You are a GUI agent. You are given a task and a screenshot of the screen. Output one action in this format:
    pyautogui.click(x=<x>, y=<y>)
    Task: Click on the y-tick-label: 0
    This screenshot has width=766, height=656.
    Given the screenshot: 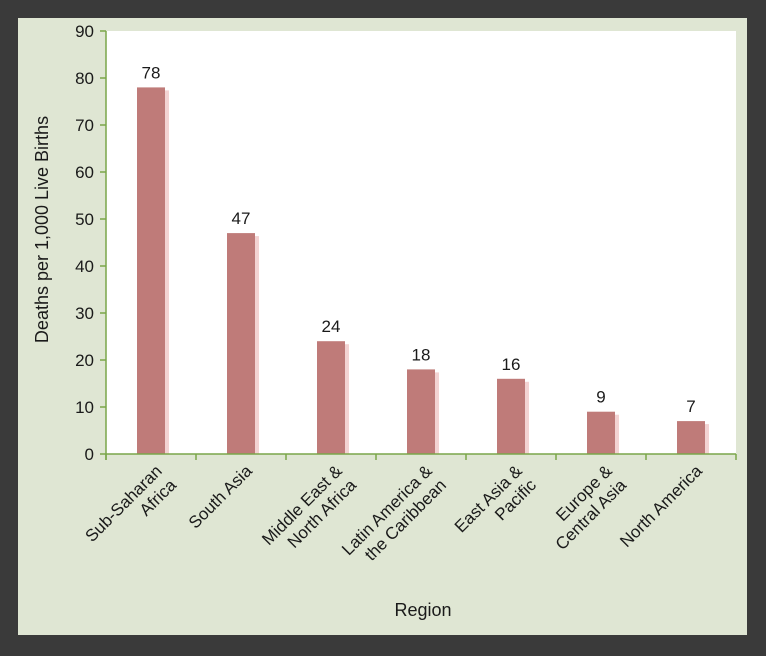 What is the action you would take?
    pyautogui.click(x=89, y=454)
    